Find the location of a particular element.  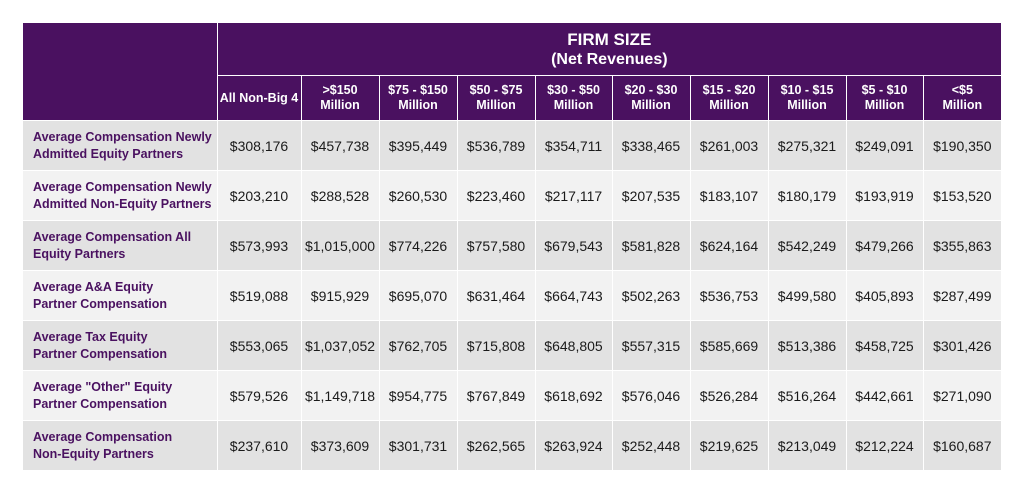

value-cell: $190,350 is located at coordinates (962, 145).